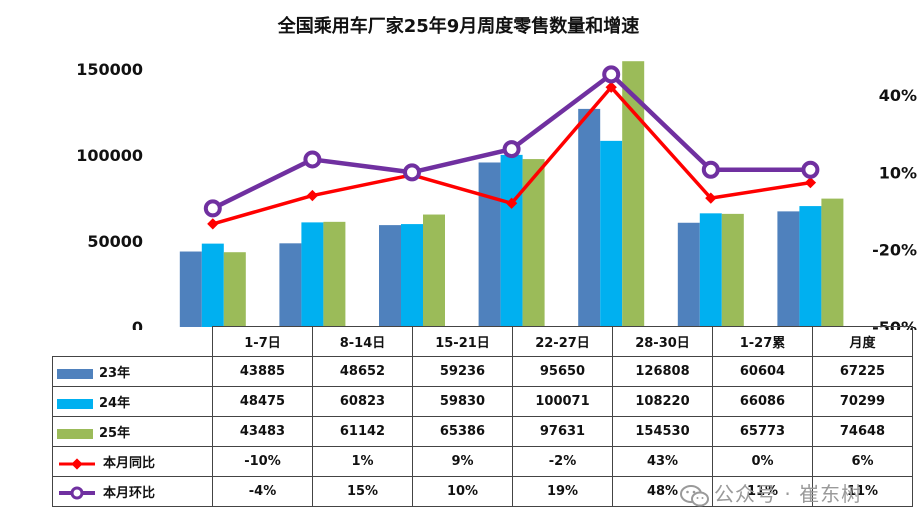 This screenshot has width=917, height=522. What do you see at coordinates (898, 172) in the screenshot?
I see `y-right-tick-label: 10%` at bounding box center [898, 172].